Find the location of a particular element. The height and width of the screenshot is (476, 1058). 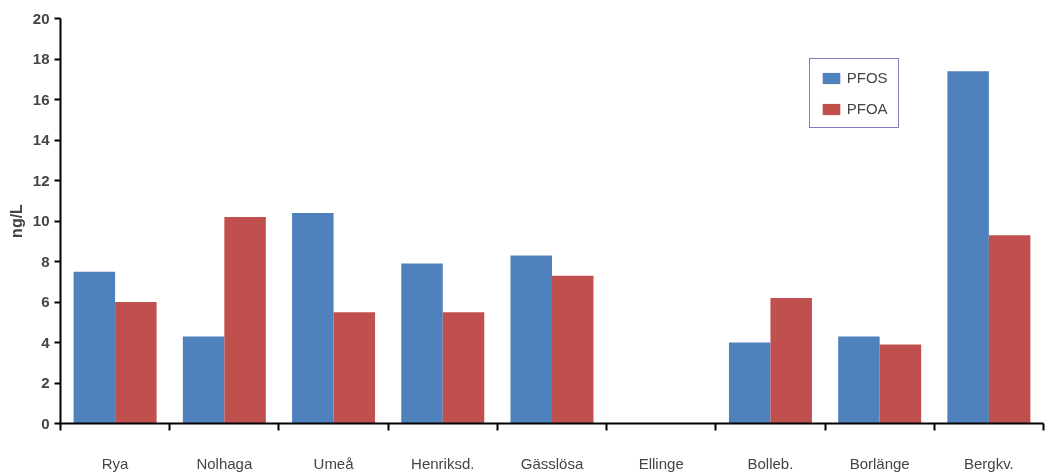

legend-label: PFOA is located at coordinates (867, 108).